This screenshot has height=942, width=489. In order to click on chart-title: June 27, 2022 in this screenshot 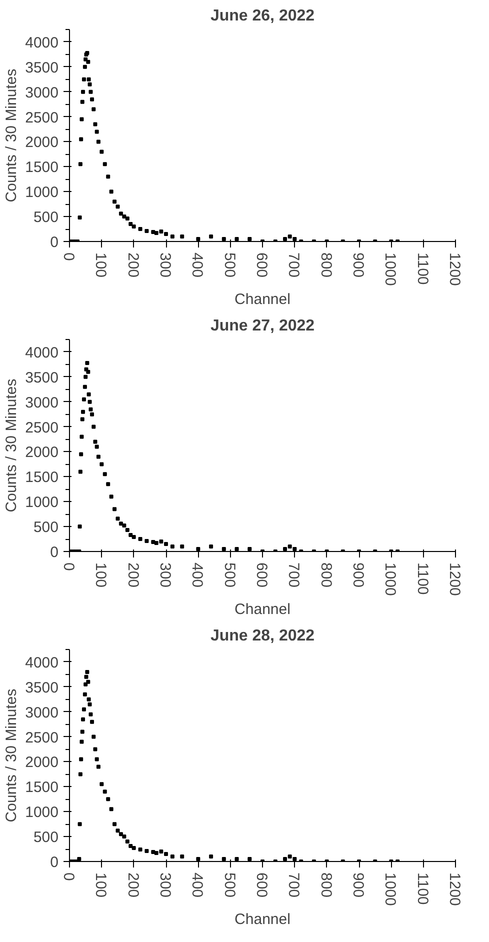, I will do `click(262, 326)`.